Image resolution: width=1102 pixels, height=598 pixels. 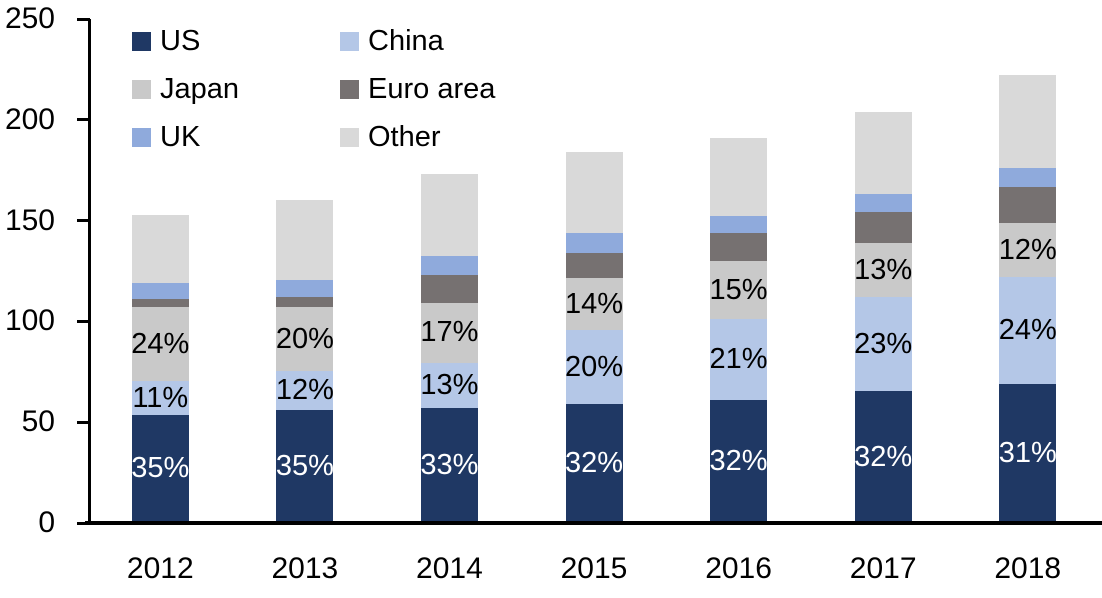 What do you see at coordinates (404, 136) in the screenshot?
I see `legend-label-other: Other` at bounding box center [404, 136].